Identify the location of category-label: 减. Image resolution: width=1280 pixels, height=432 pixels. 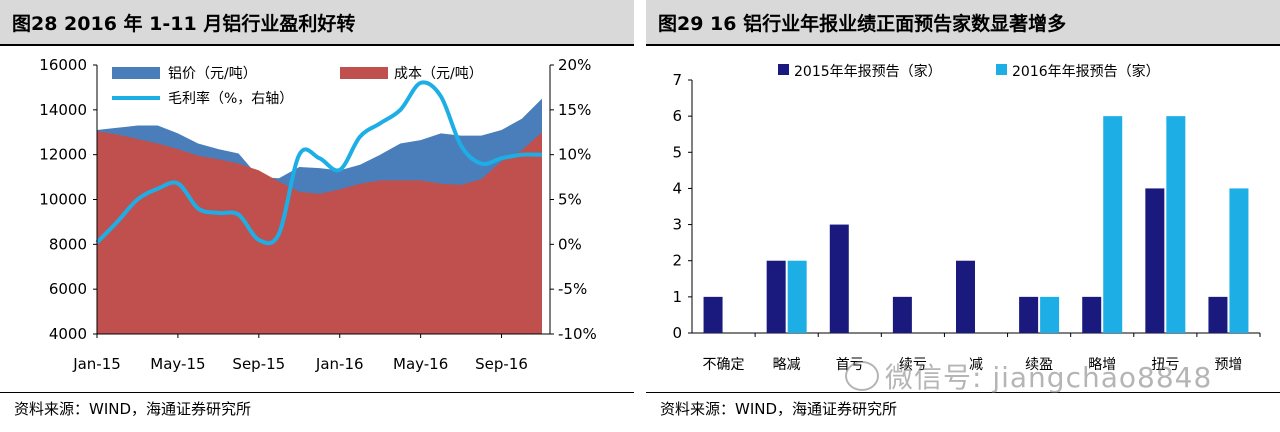
(976, 365).